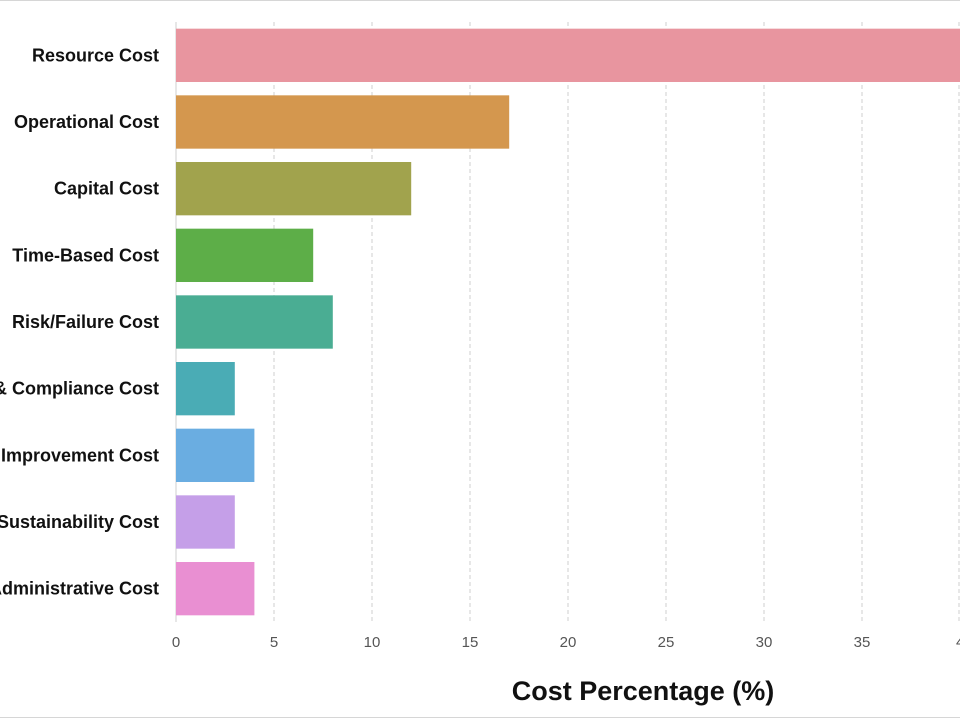 This screenshot has width=960, height=720. I want to click on x-tick-label: 4, so click(958, 642).